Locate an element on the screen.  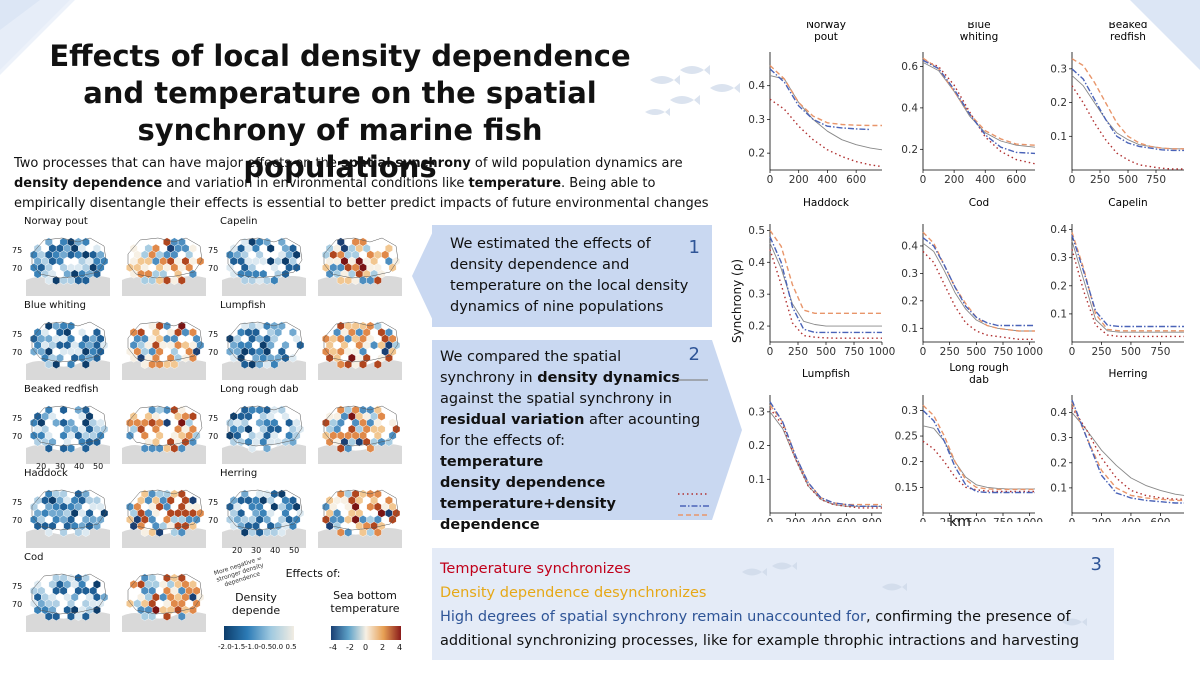
x-tick-label: 800 is located at coordinates (872, 519).